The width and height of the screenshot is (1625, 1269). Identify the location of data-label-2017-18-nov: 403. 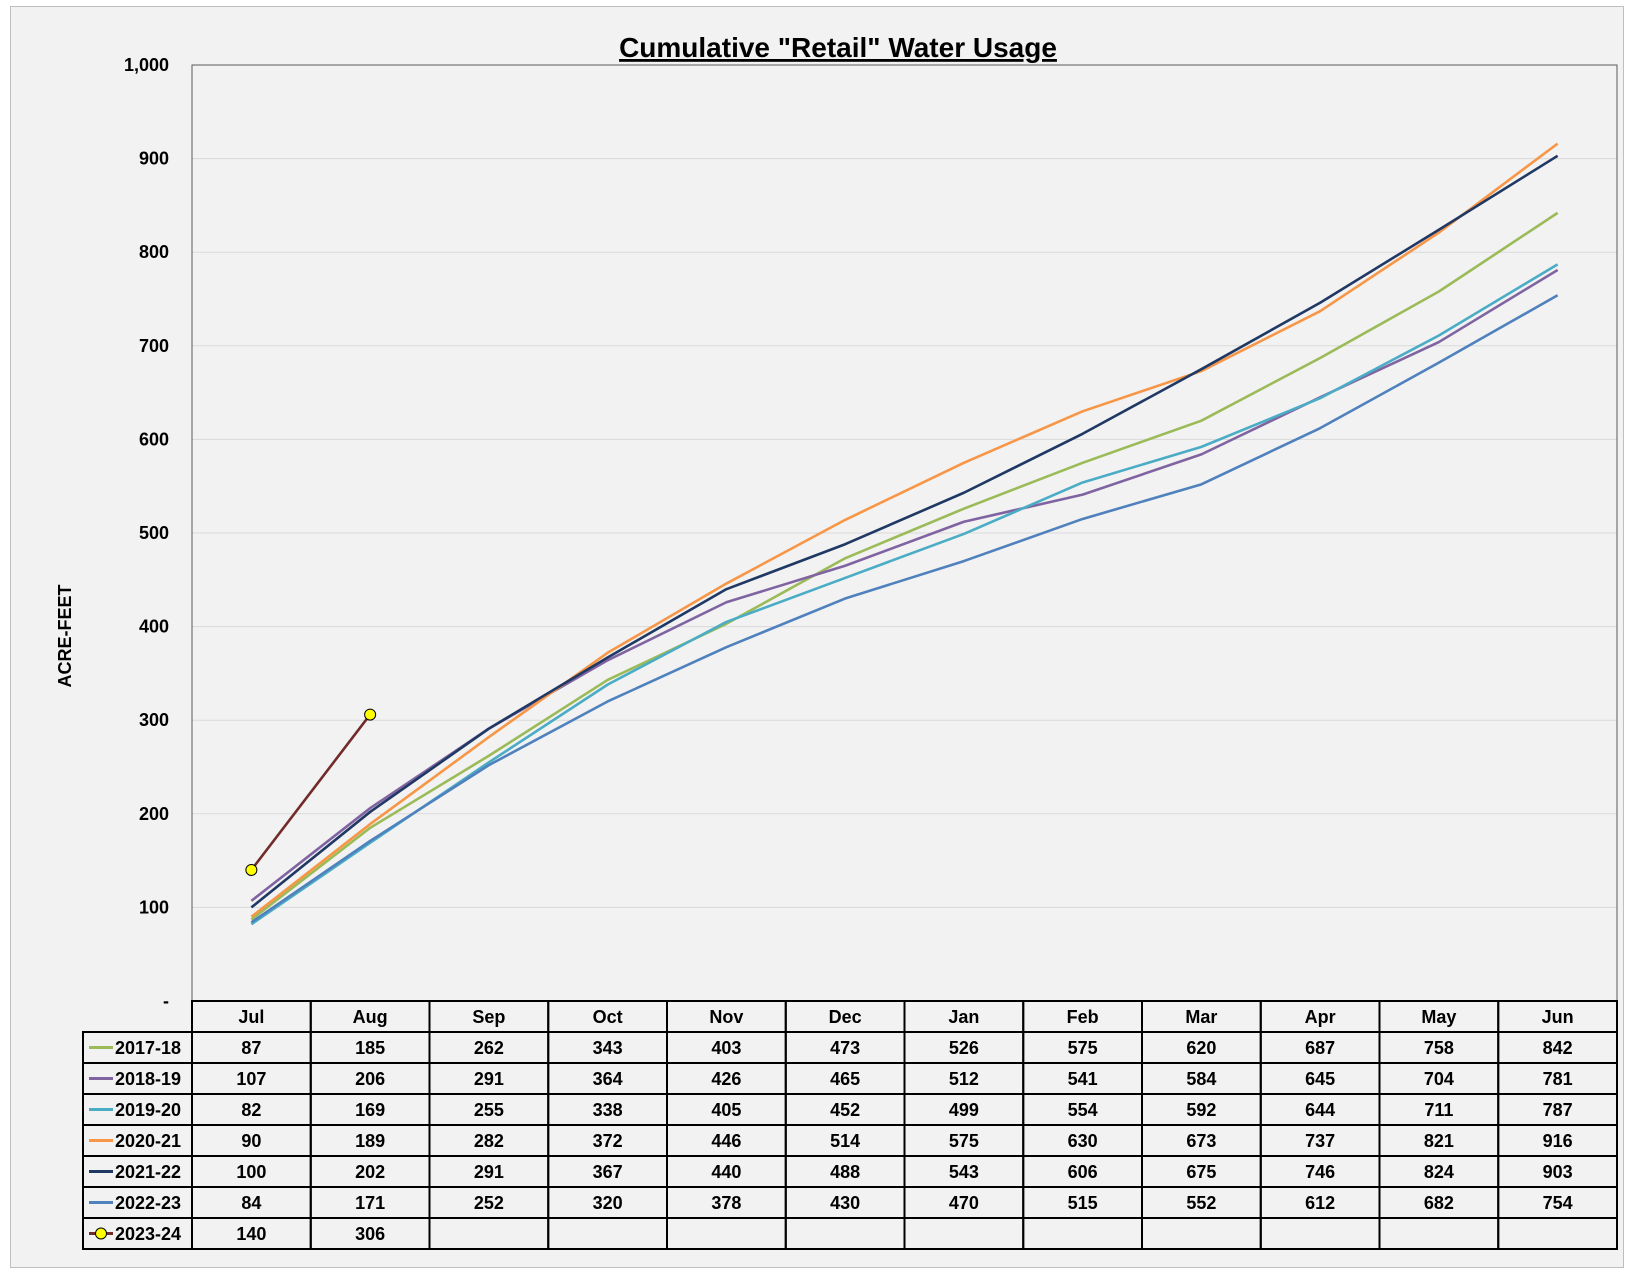
(726, 1048).